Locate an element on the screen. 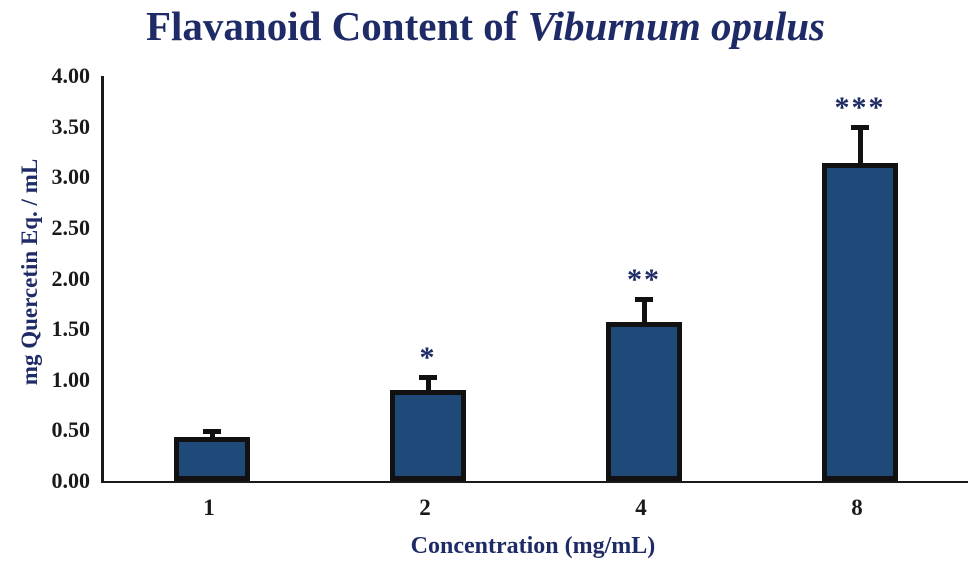 This screenshot has width=971, height=570. chart-title-species: Viburnum opulus is located at coordinates (676, 26).